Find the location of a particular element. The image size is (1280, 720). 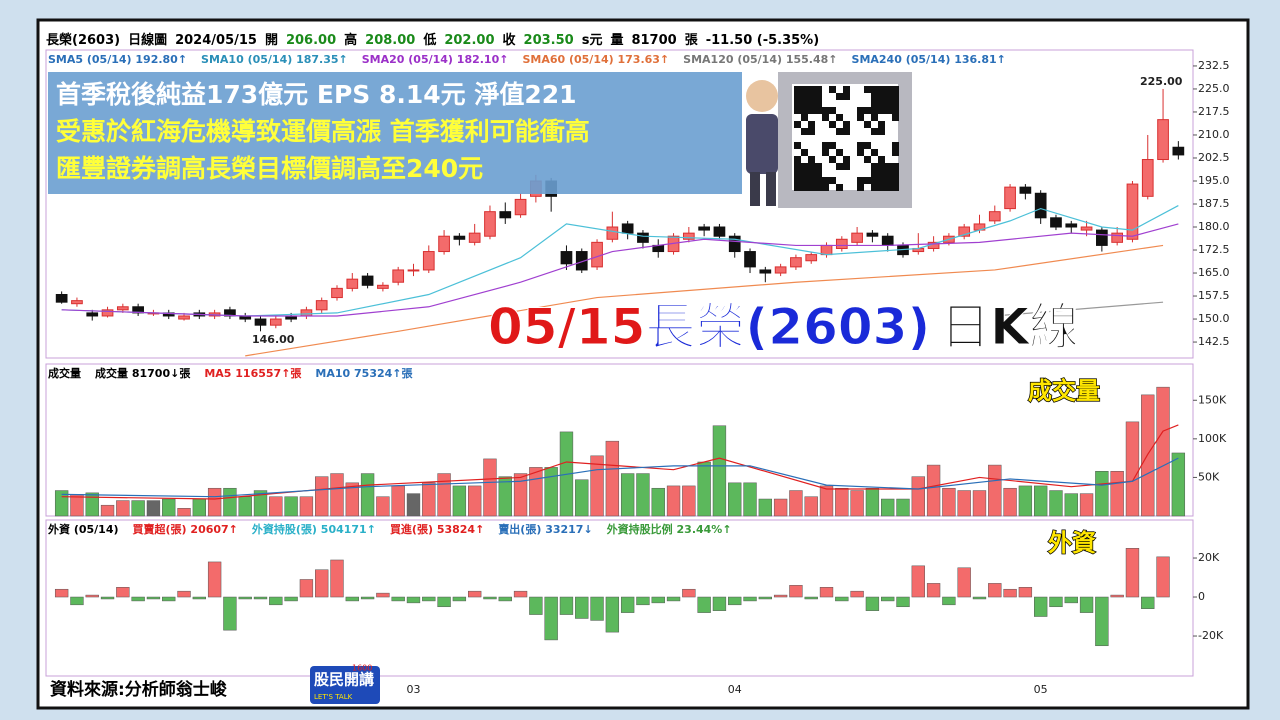

y-tick-label: 180.0 is located at coordinates (1214, 226).